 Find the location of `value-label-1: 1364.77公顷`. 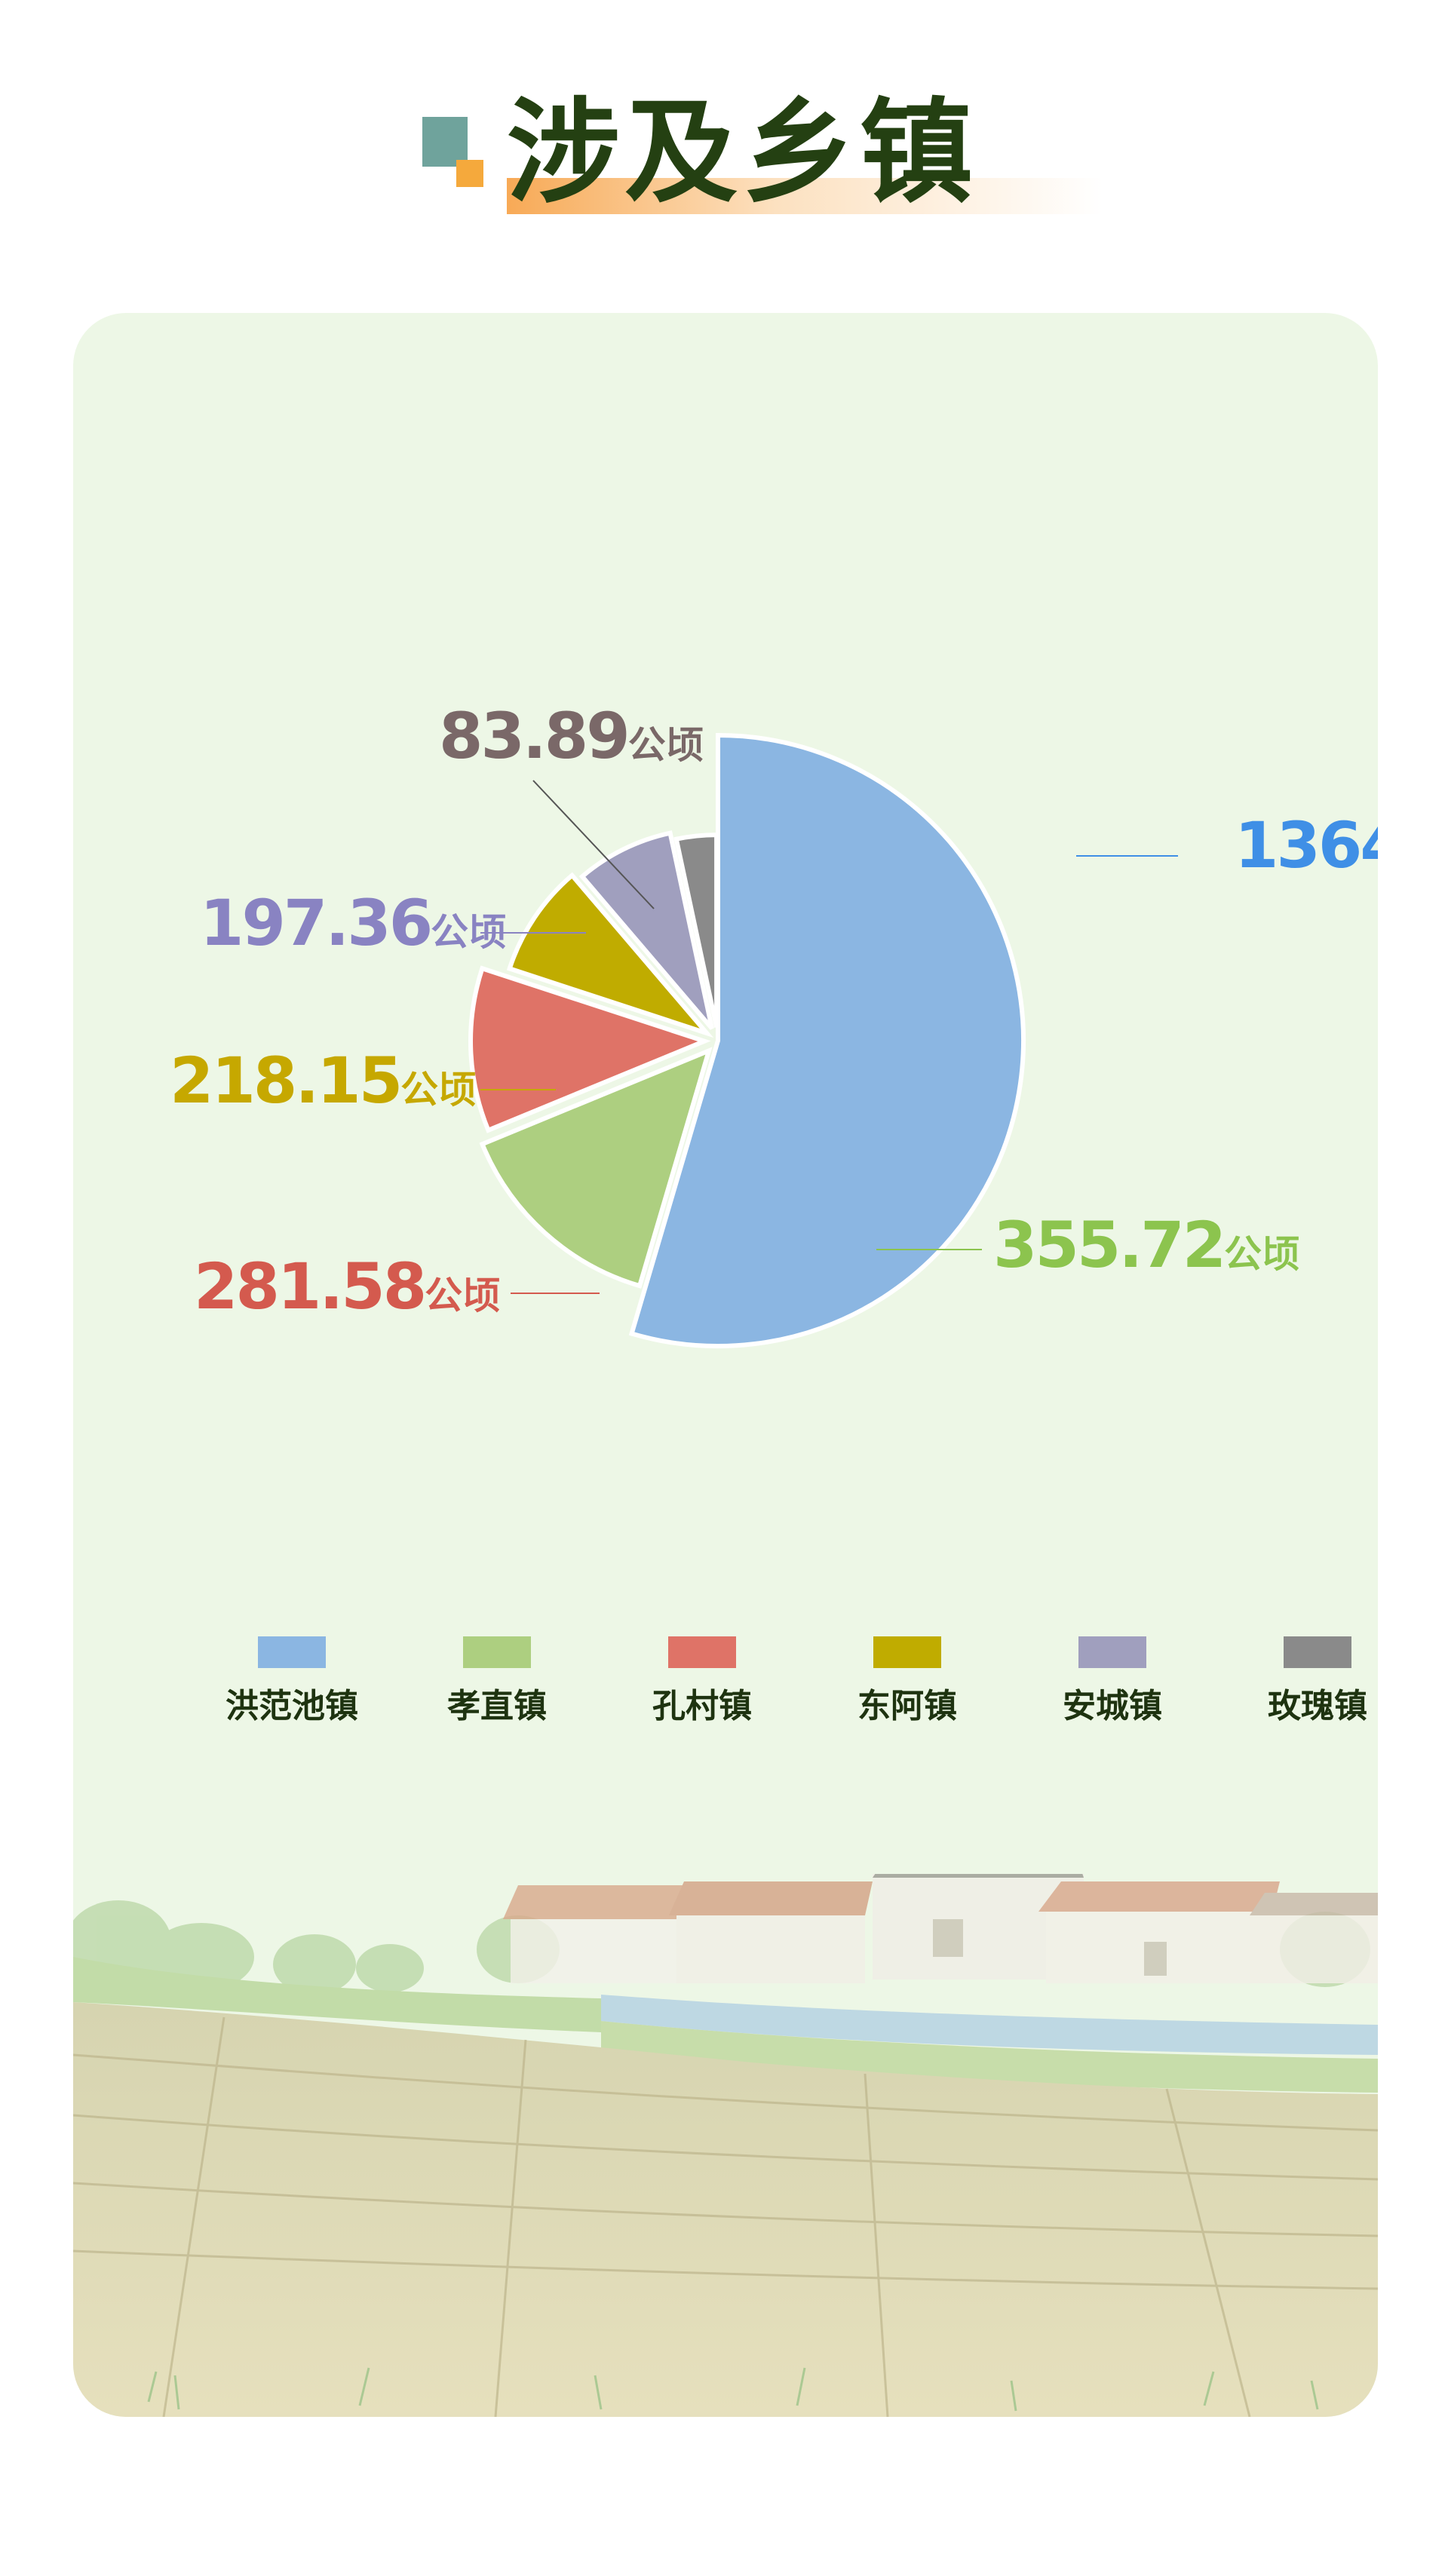

value-label-1: 1364.77公顷 is located at coordinates (1306, 845).